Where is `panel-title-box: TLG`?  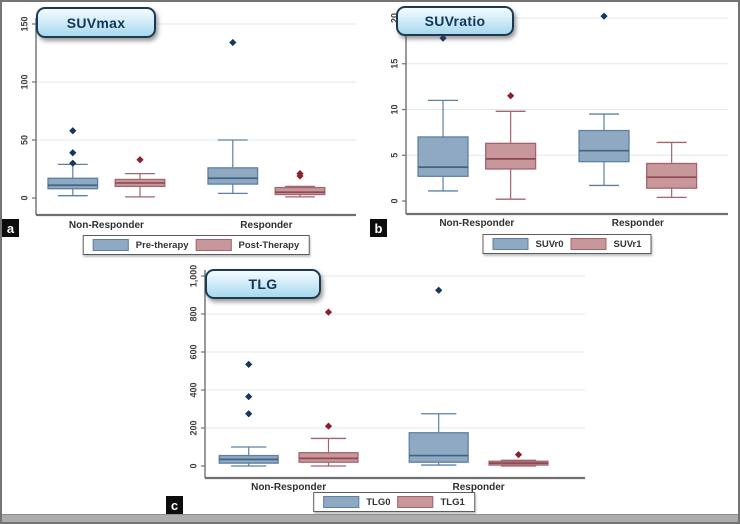 panel-title-box: TLG is located at coordinates (263, 284).